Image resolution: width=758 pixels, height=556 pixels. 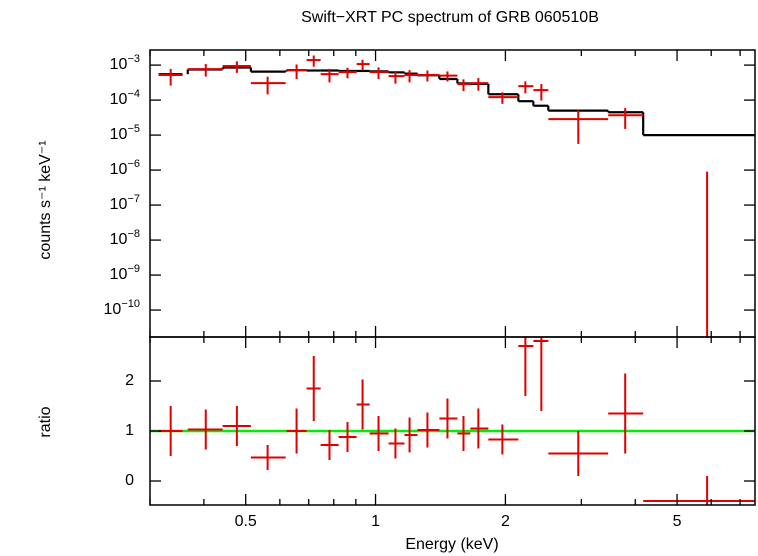 I want to click on y-axis-label: ratio, so click(x=45, y=421).